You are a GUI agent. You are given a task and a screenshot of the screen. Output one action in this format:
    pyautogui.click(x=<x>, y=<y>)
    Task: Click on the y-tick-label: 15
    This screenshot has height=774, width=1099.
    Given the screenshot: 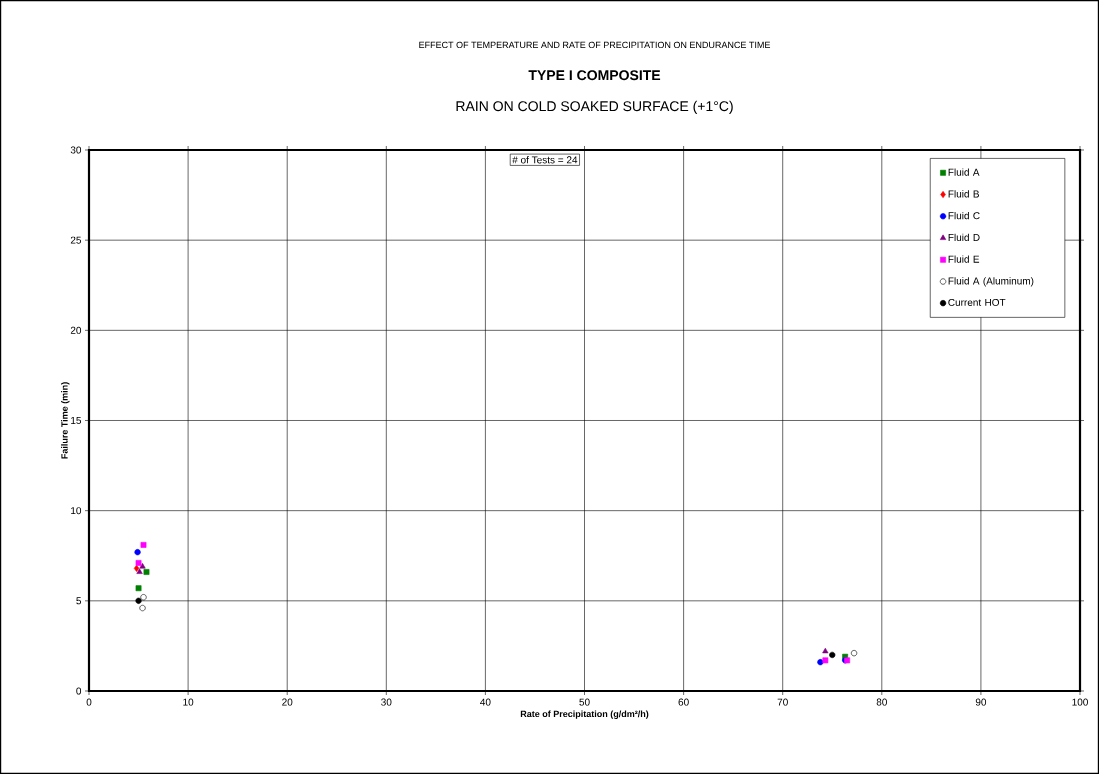 What is the action you would take?
    pyautogui.click(x=76, y=420)
    